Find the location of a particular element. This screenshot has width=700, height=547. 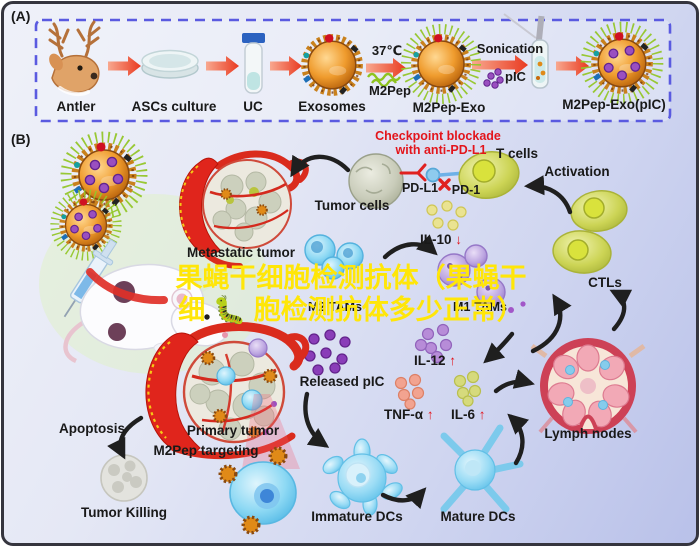

activation-label: Activation is located at coordinates (577, 171).